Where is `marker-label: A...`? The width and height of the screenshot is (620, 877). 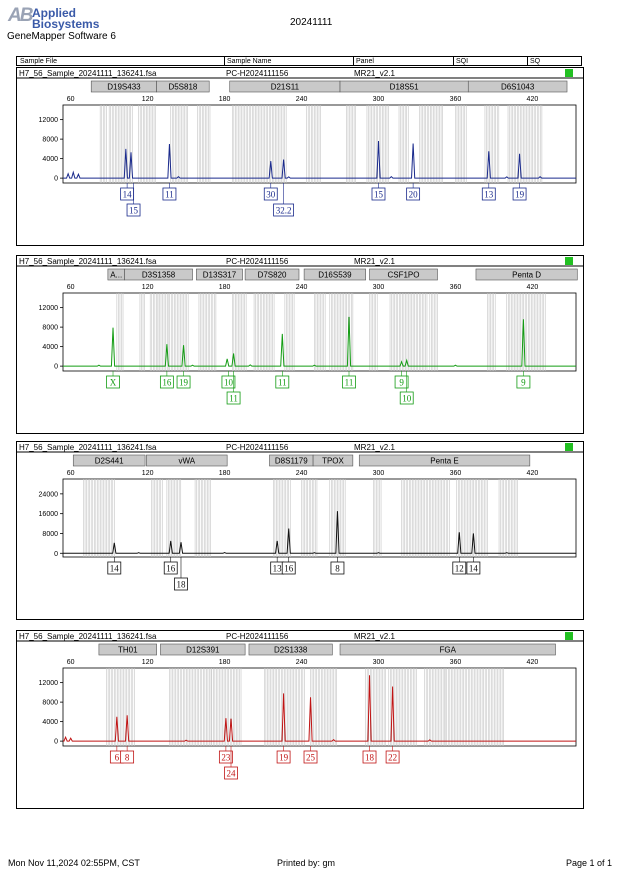 marker-label: A... is located at coordinates (116, 275).